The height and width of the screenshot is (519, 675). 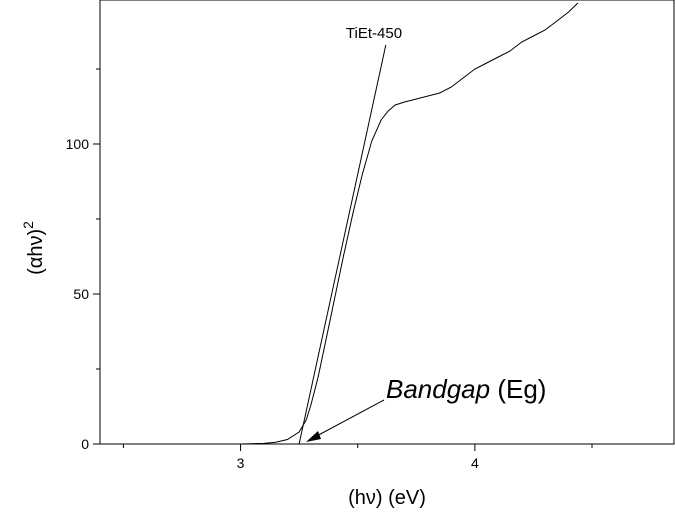 What do you see at coordinates (241, 463) in the screenshot?
I see `x-tick-label: 3` at bounding box center [241, 463].